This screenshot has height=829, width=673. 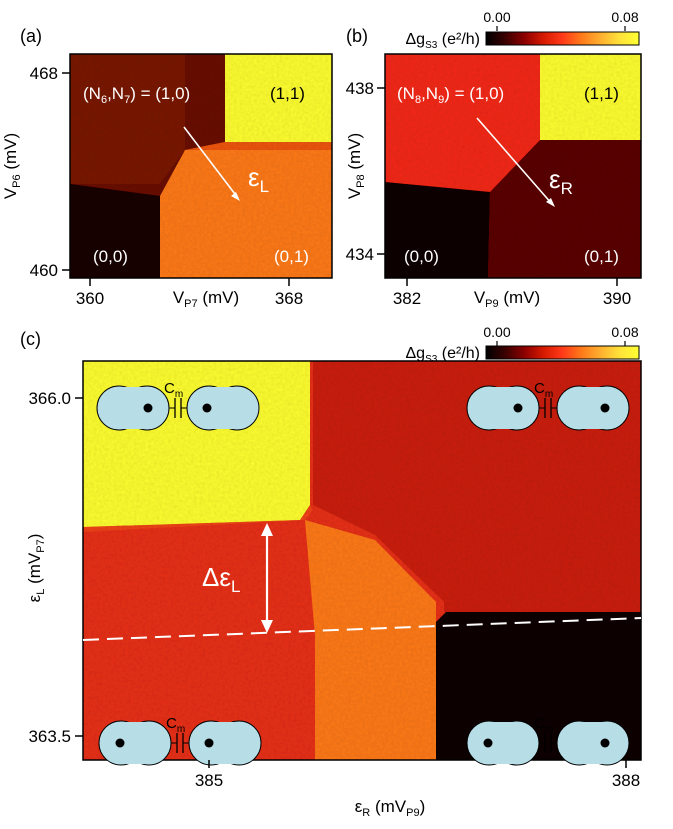 I want to click on region-c-top-right, so click(x=477, y=486).